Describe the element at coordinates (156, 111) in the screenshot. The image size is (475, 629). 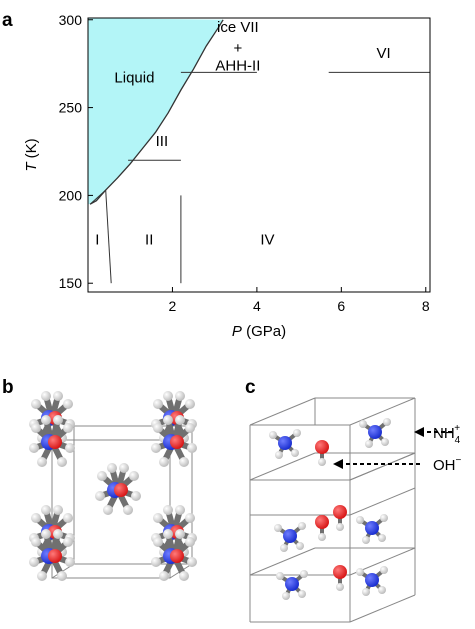
I see `liquid-region-fill` at that location.